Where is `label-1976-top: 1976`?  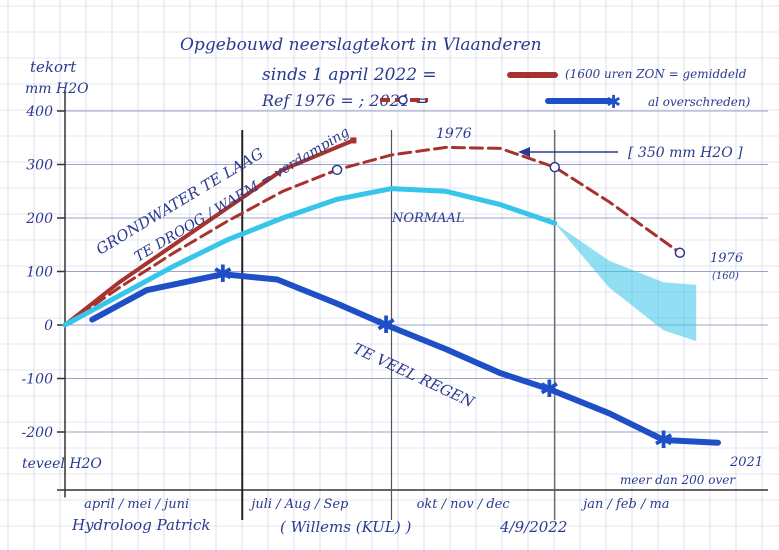 label-1976-top: 1976 is located at coordinates (454, 134).